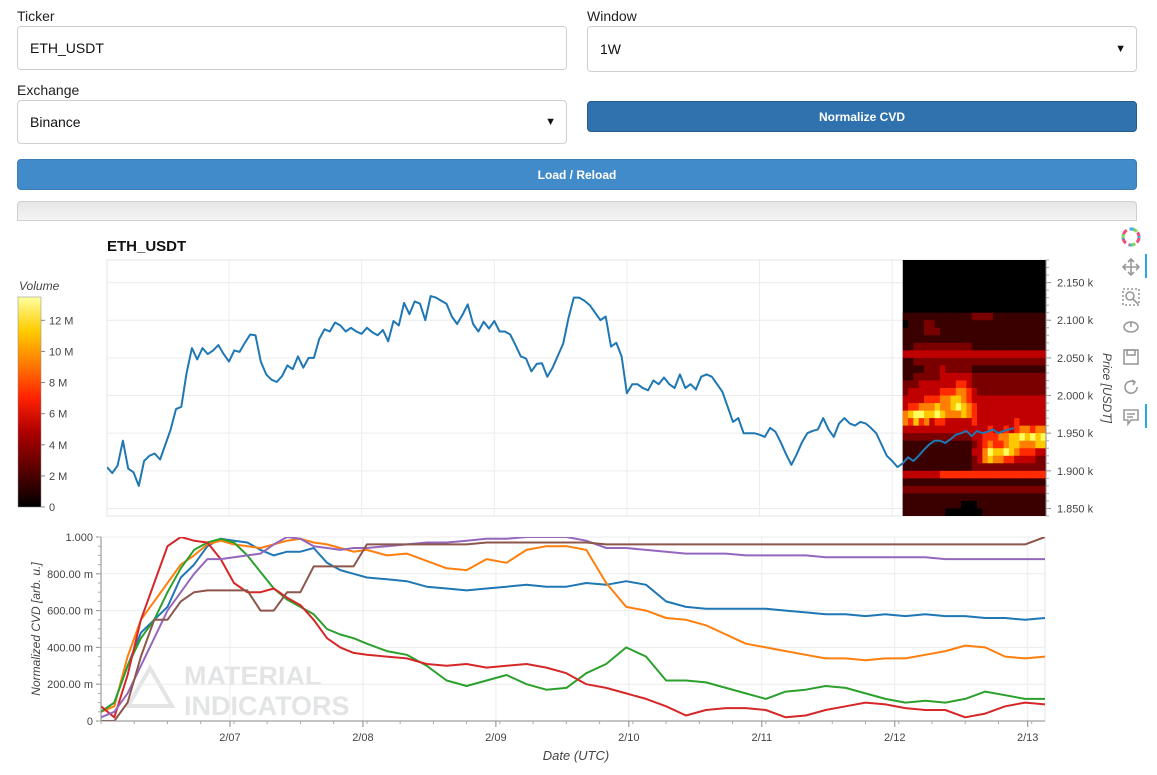  What do you see at coordinates (862, 49) in the screenshot?
I see `window-select: 1W ▼` at bounding box center [862, 49].